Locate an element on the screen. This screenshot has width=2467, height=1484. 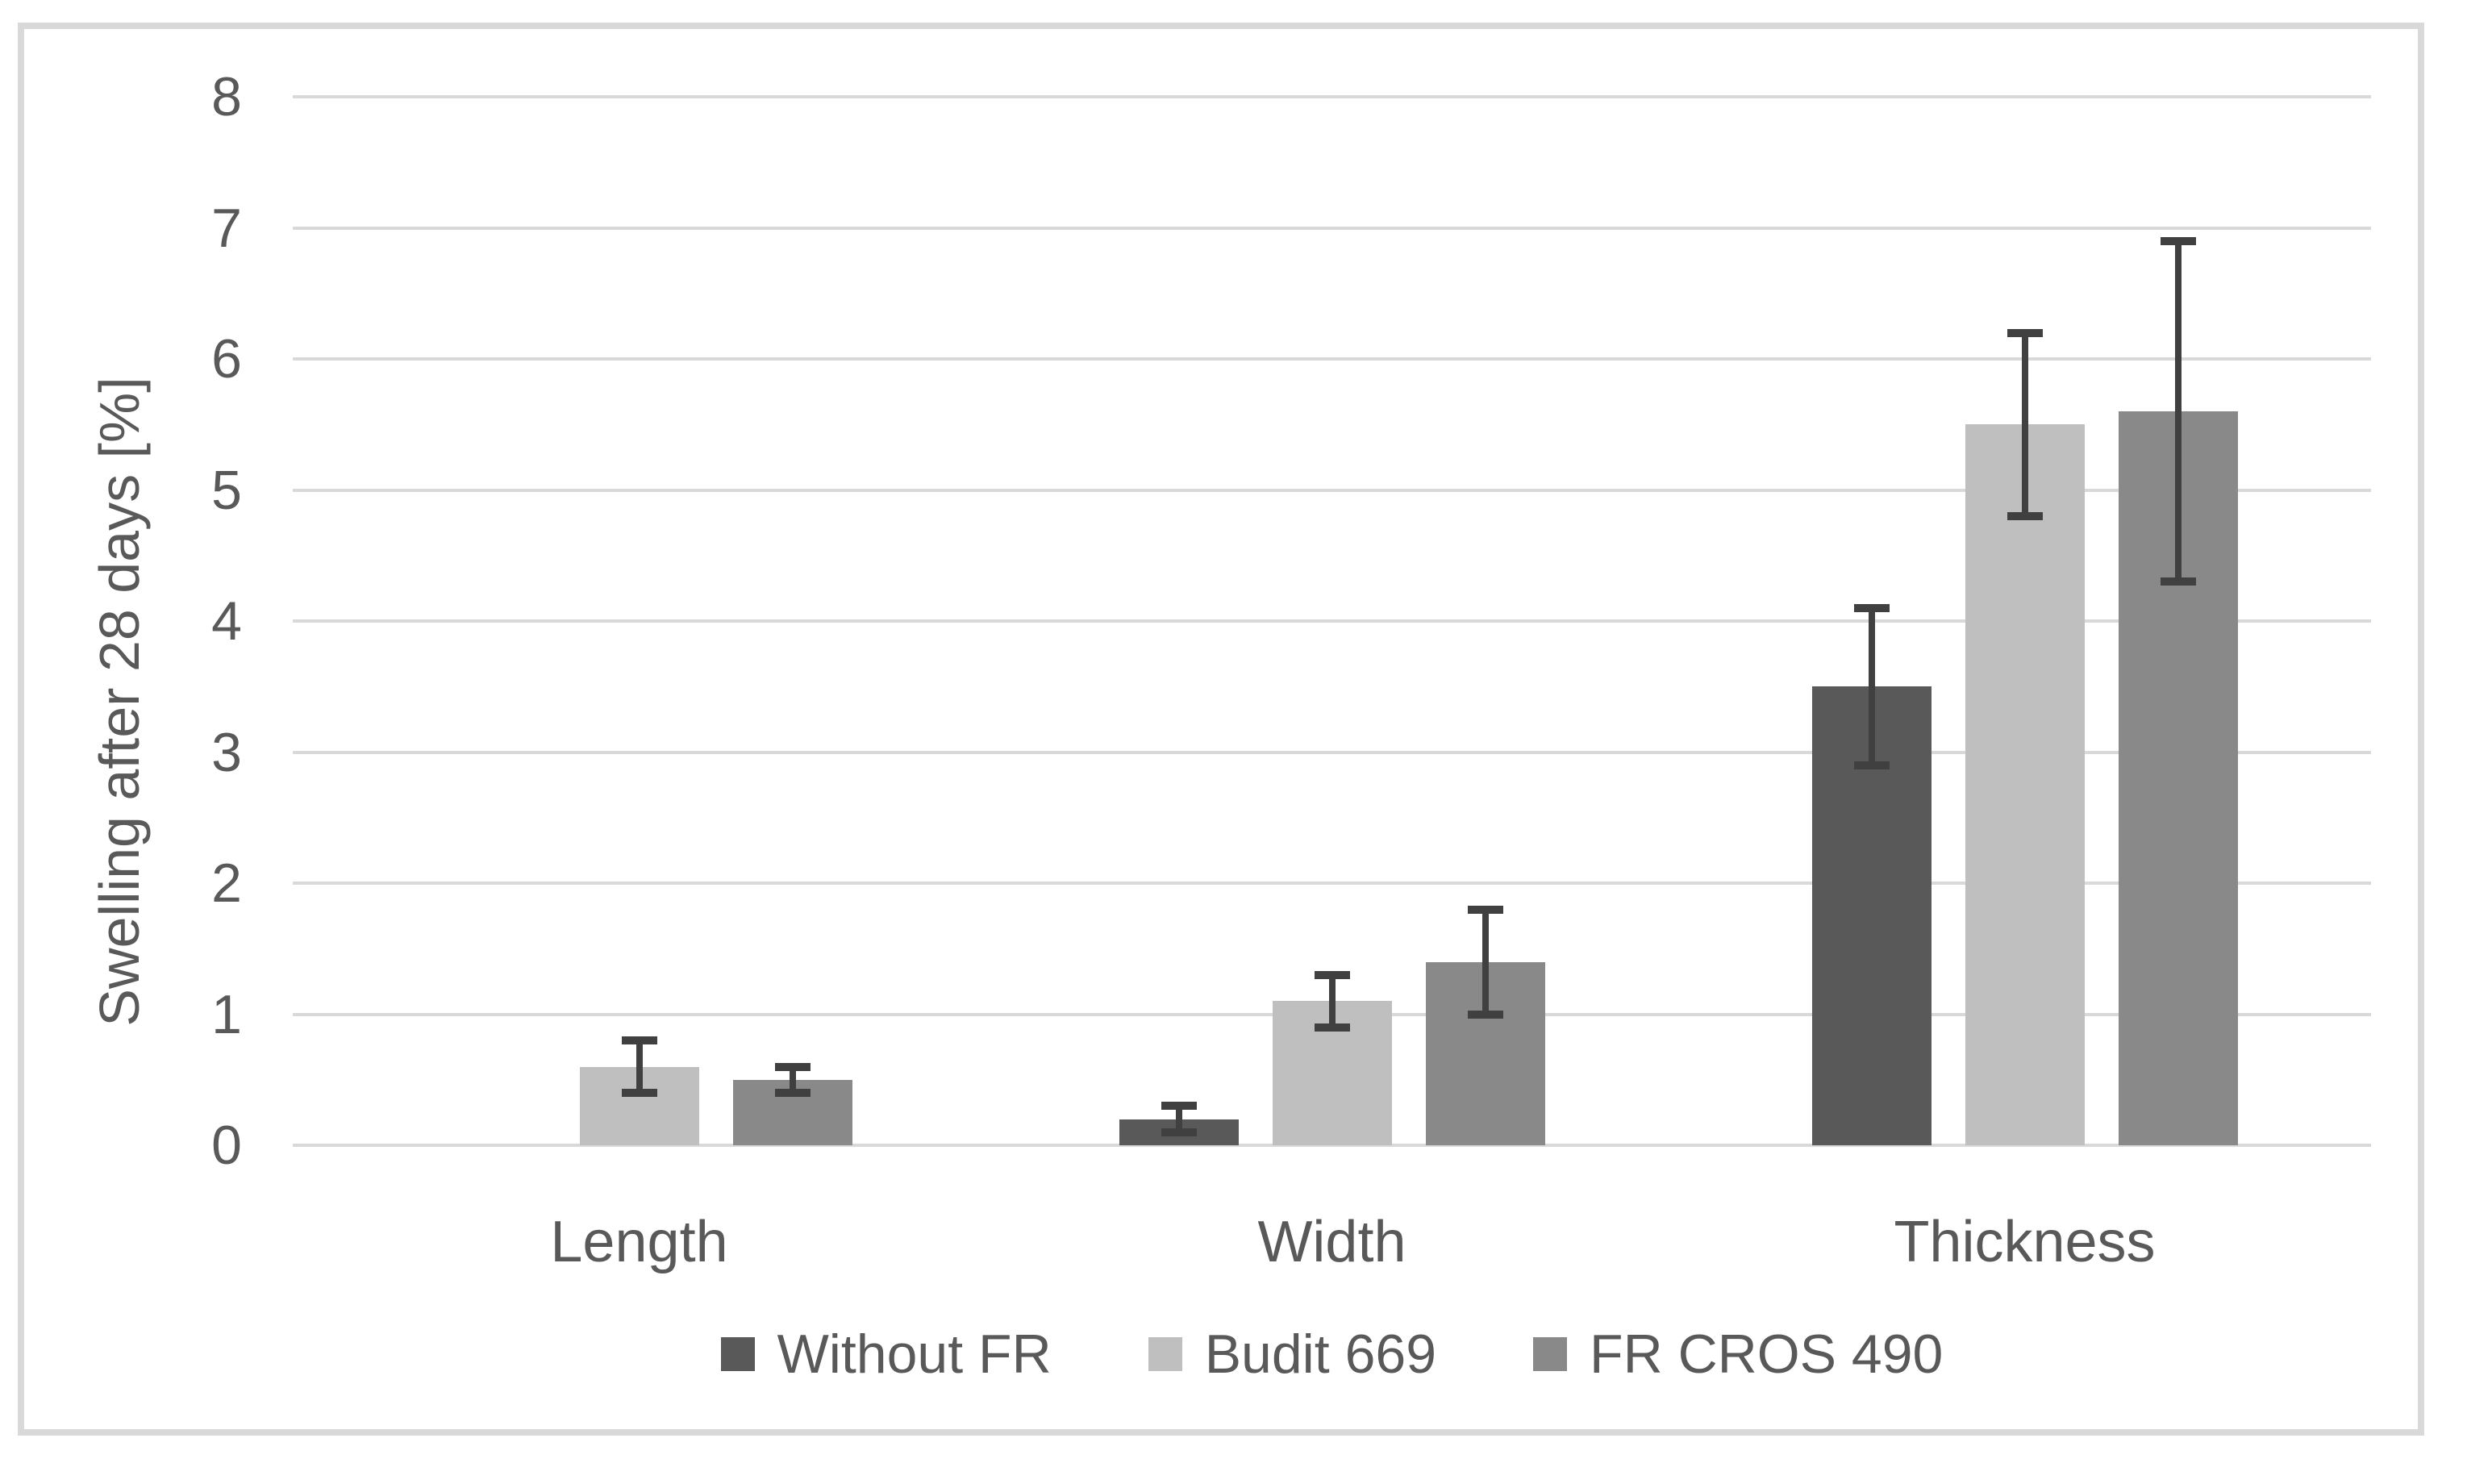
legend-label: Budit 669 is located at coordinates (1320, 1354).